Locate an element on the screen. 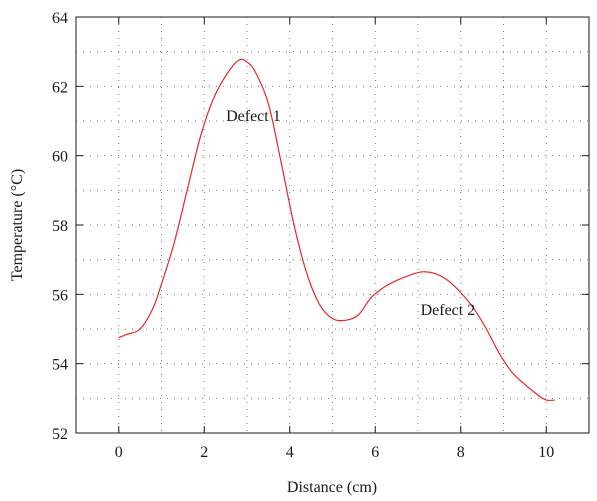 The height and width of the screenshot is (501, 597). x-tick-label: 10 is located at coordinates (546, 452).